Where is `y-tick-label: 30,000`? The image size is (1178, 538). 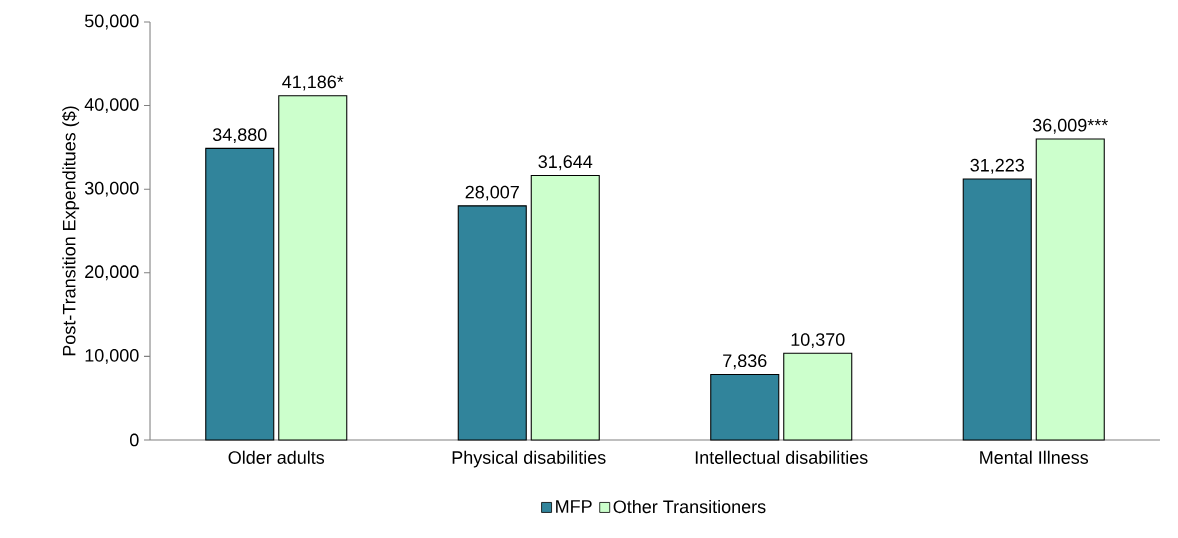 y-tick-label: 30,000 is located at coordinates (111, 189).